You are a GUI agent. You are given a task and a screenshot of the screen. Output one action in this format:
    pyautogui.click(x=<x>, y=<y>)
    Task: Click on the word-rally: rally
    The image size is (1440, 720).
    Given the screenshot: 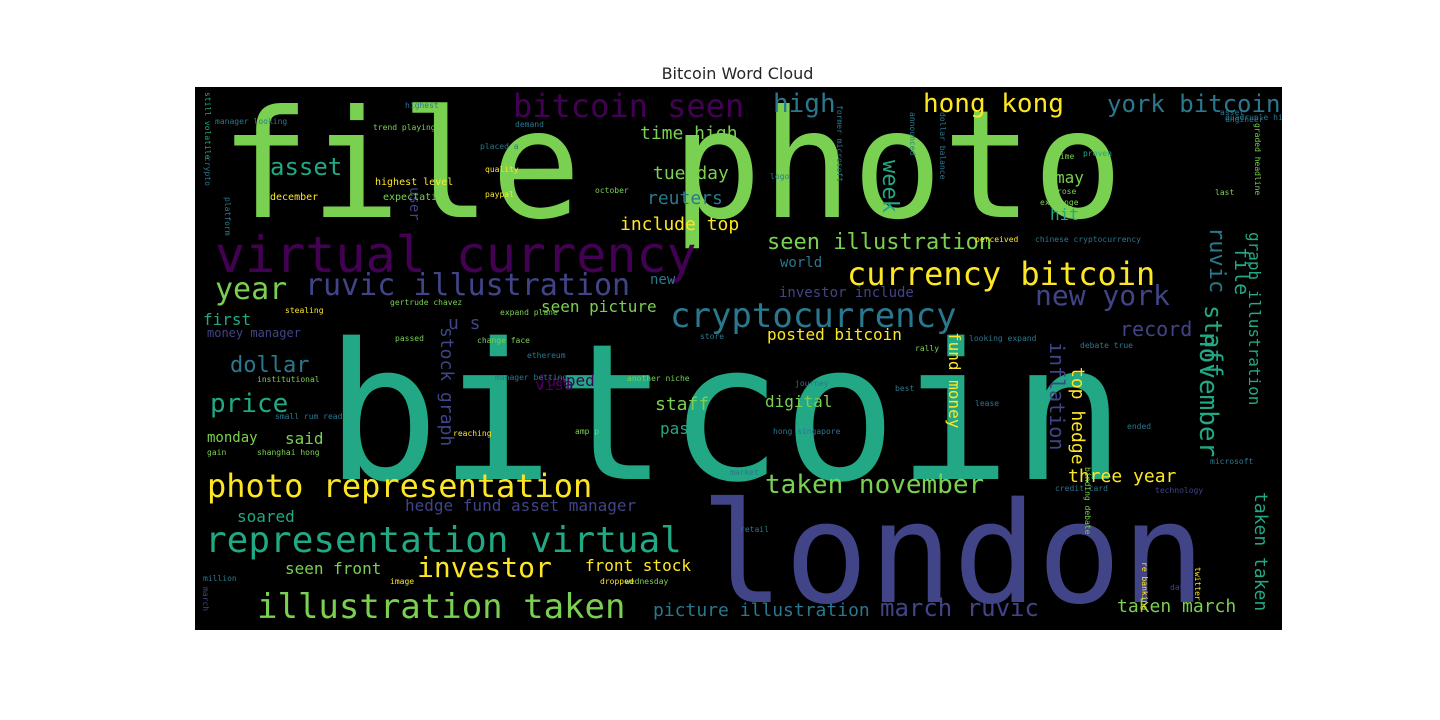 What is the action you would take?
    pyautogui.click(x=927, y=348)
    